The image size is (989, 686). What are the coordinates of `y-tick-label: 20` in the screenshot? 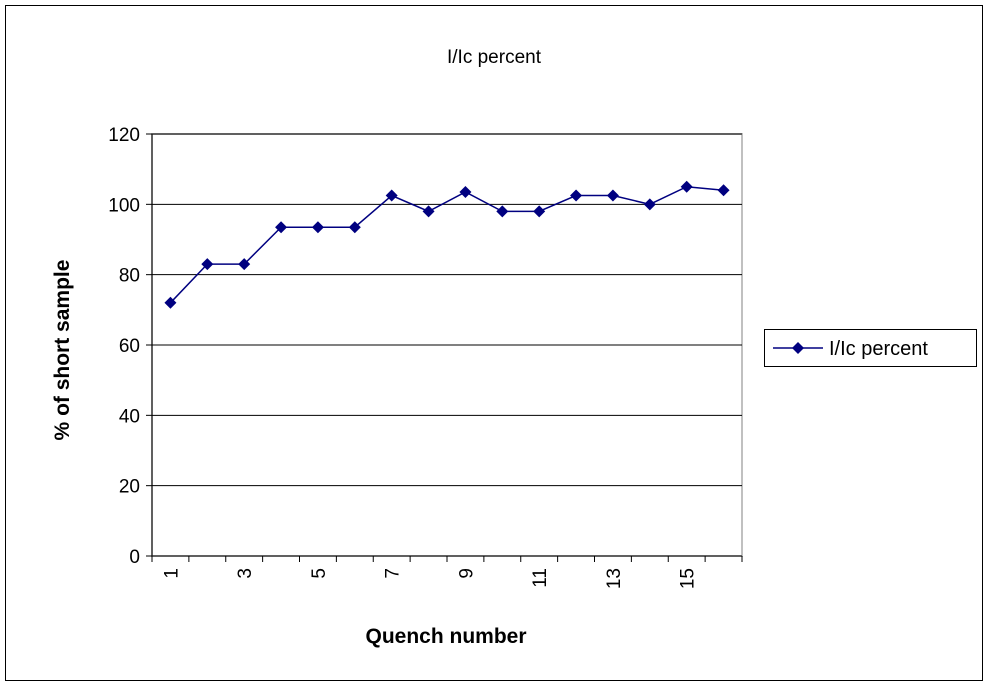 It's located at (129, 487).